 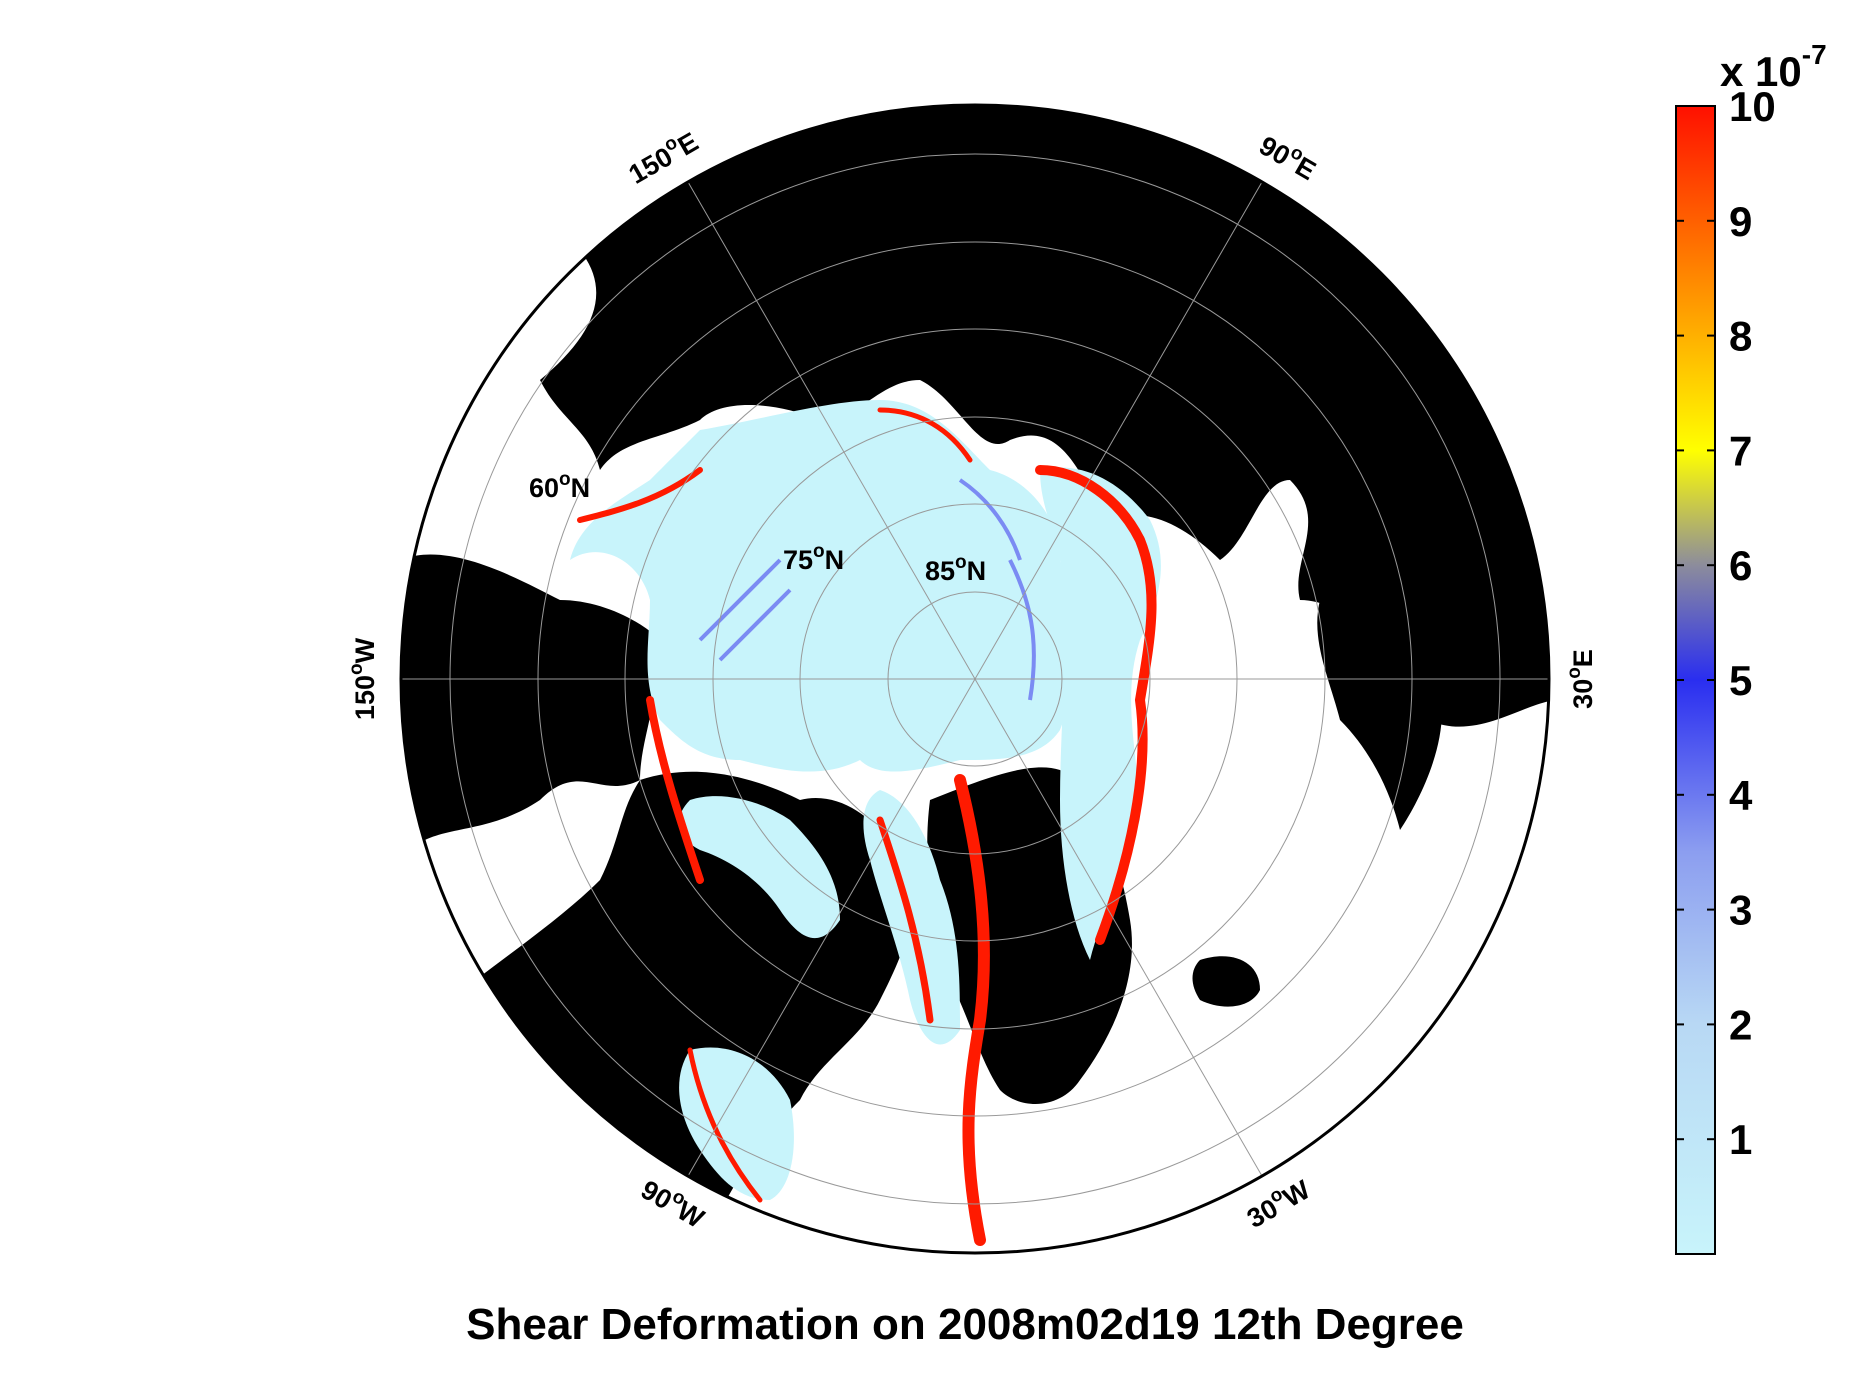 I want to click on colorbar-tick-label: 3, so click(x=1740, y=910).